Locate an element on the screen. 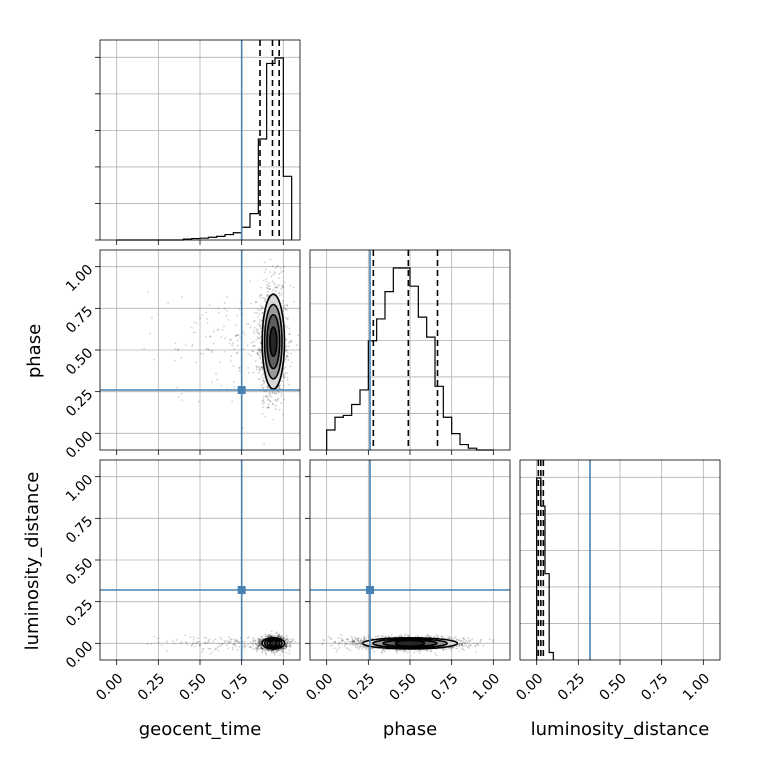 The height and width of the screenshot is (760, 760). x-tick-label-phase: 0.00 is located at coordinates (319, 687).